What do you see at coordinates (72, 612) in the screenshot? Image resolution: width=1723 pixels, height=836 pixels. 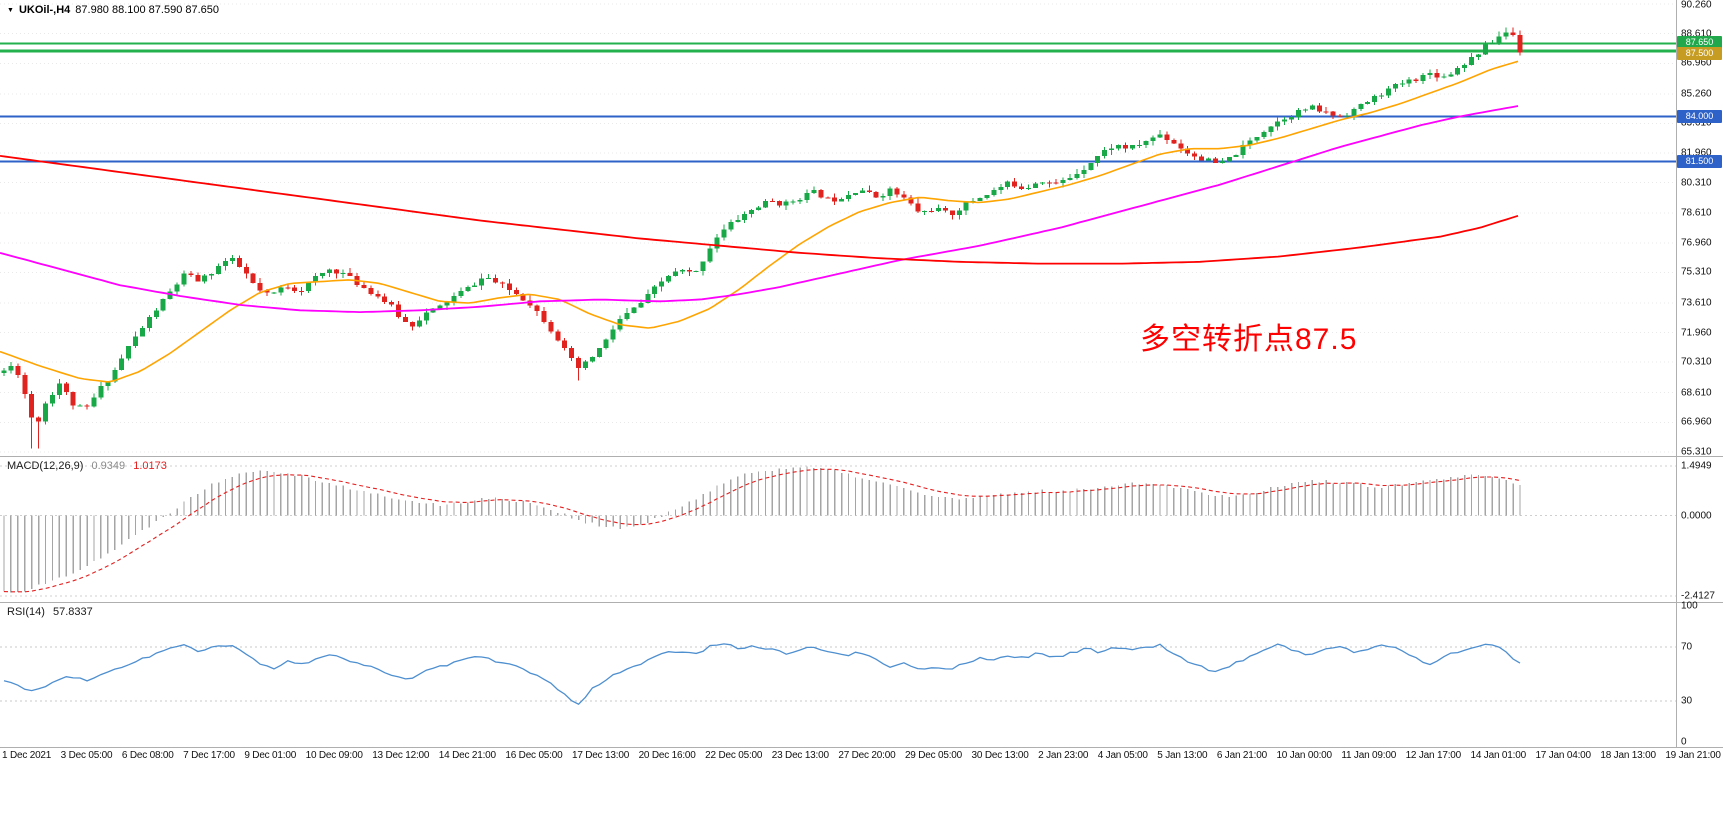 I see `rsi-value: 57.8337` at bounding box center [72, 612].